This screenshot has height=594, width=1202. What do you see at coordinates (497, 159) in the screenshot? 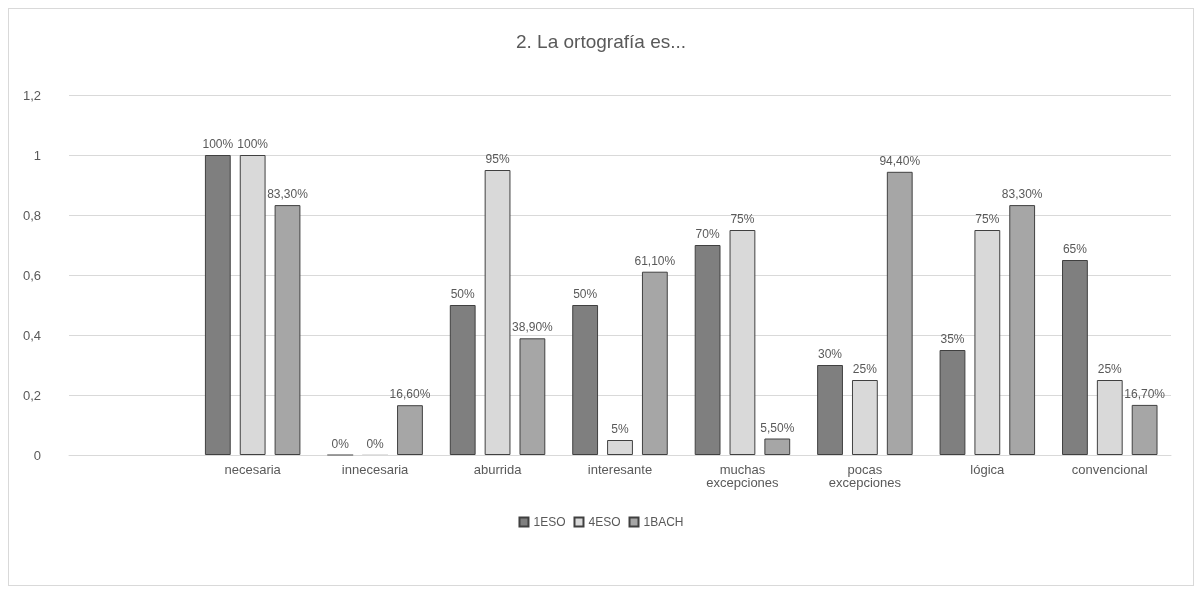
I see `data-label: 95%` at bounding box center [497, 159].